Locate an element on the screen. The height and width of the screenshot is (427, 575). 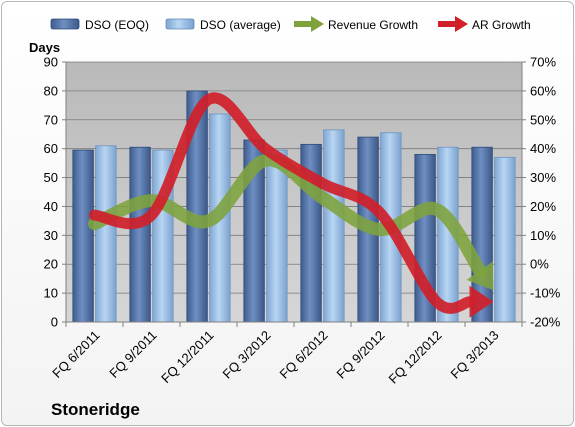
y2-tick-label: 0% is located at coordinates (539, 264).